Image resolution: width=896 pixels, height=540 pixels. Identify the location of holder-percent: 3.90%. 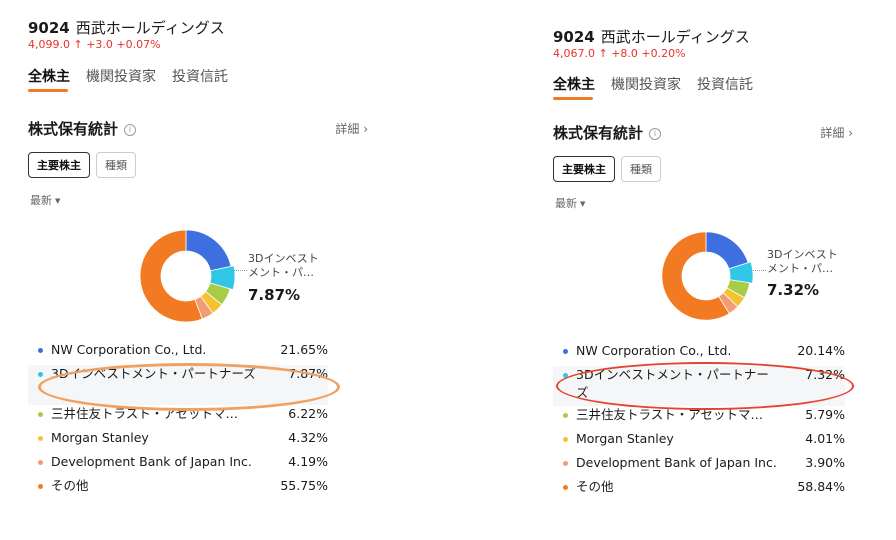
(825, 462).